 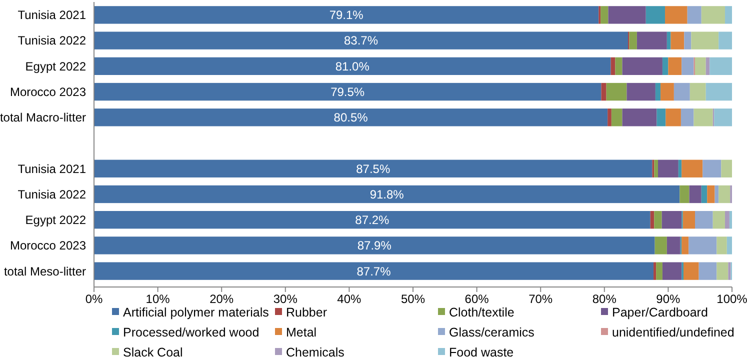 I want to click on data-label: 91.8%, so click(x=387, y=194).